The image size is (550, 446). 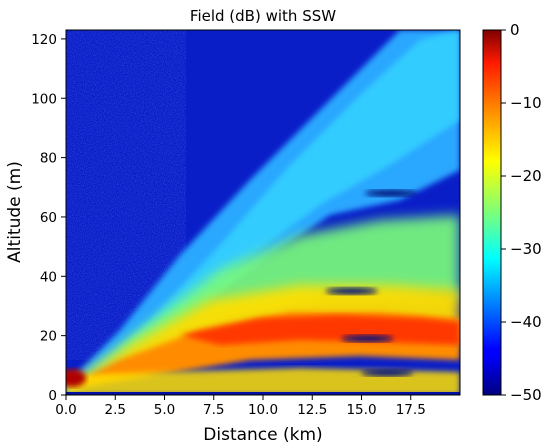 What do you see at coordinates (65, 410) in the screenshot?
I see `x-tick-label: 0.0` at bounding box center [65, 410].